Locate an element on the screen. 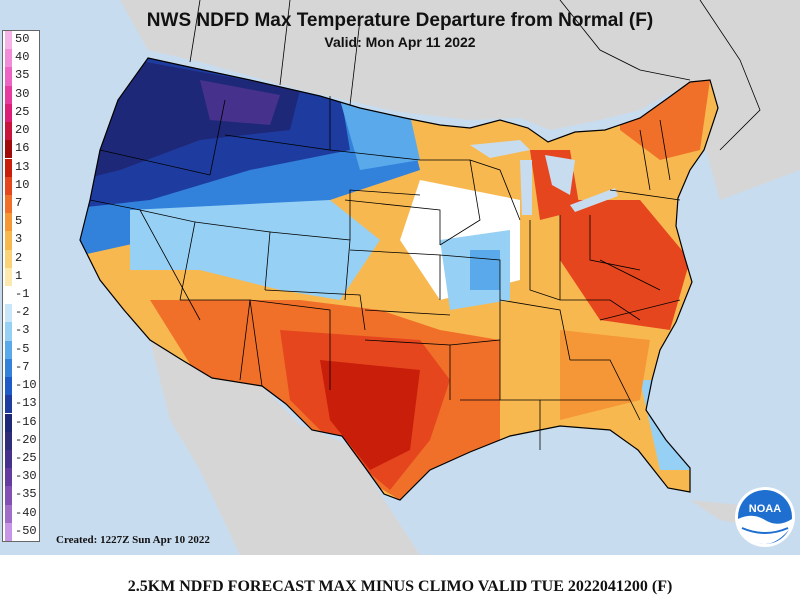 The image size is (800, 600). legend-entry: -50 is located at coordinates (21, 531).